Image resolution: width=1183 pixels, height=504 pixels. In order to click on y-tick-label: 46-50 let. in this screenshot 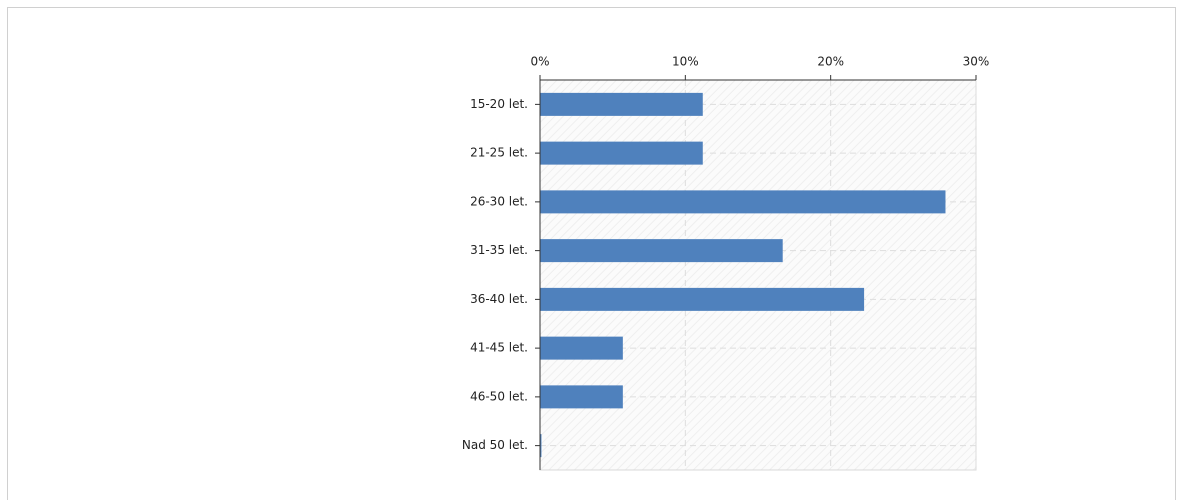, I will do `click(499, 396)`.